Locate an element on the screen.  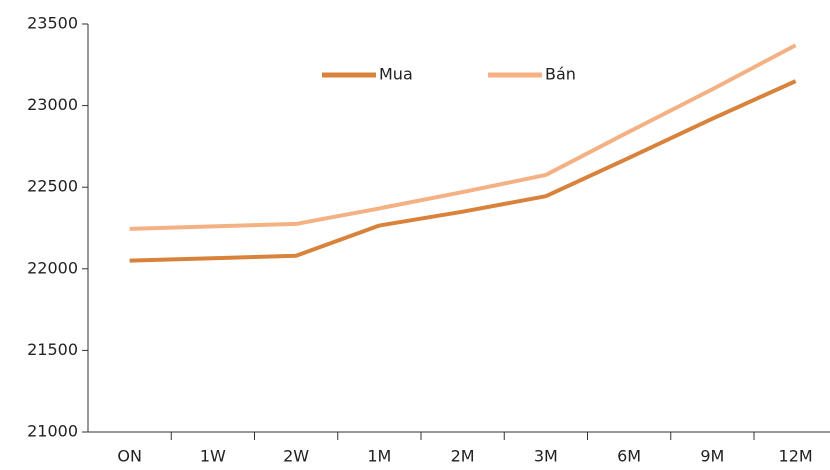
y-tick-label: 22000 is located at coordinates (52, 267).